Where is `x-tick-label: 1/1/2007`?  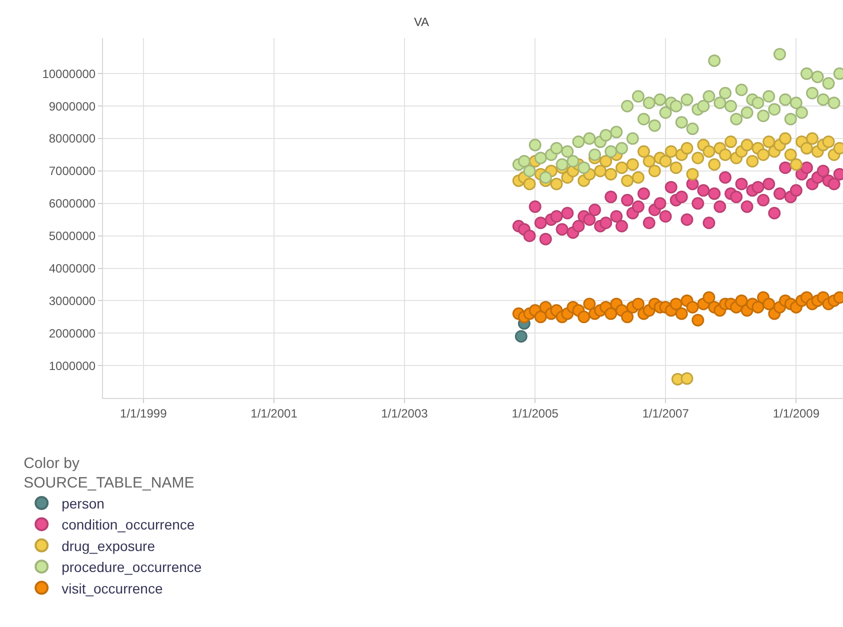
x-tick-label: 1/1/2007 is located at coordinates (666, 413).